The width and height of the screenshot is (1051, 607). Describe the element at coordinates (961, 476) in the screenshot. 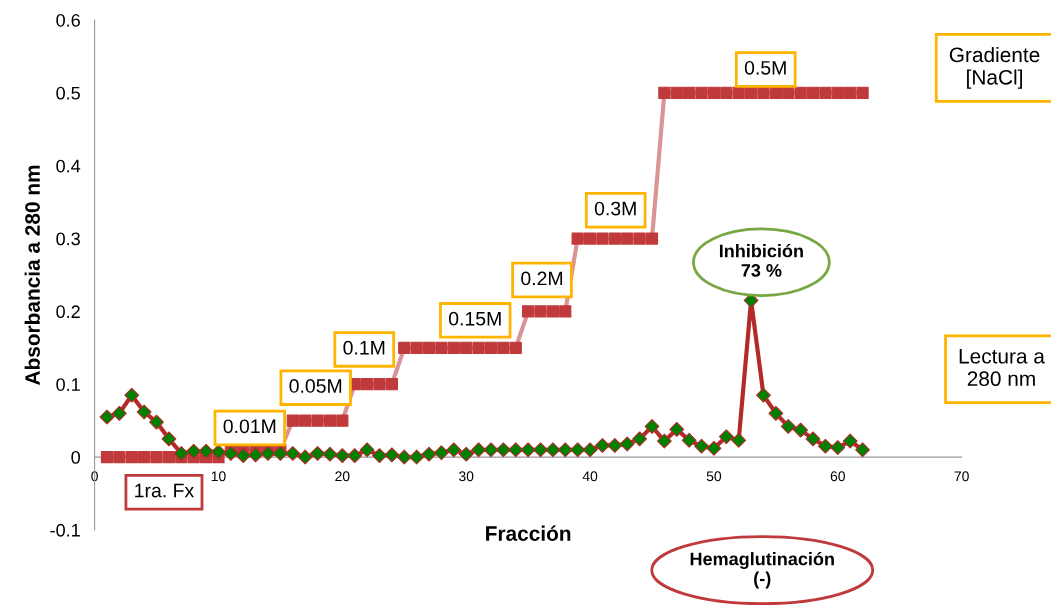

I see `x-tick-label: 70` at that location.